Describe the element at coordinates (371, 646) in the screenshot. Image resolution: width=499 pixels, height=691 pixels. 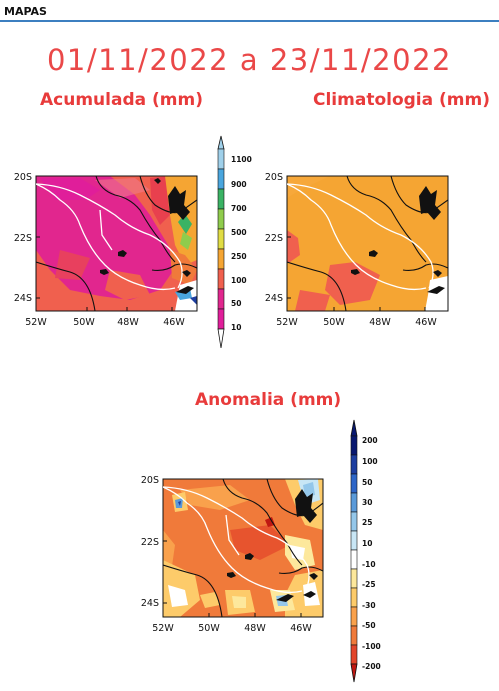
I see `anomalia-cb-label-11: -100` at that location.